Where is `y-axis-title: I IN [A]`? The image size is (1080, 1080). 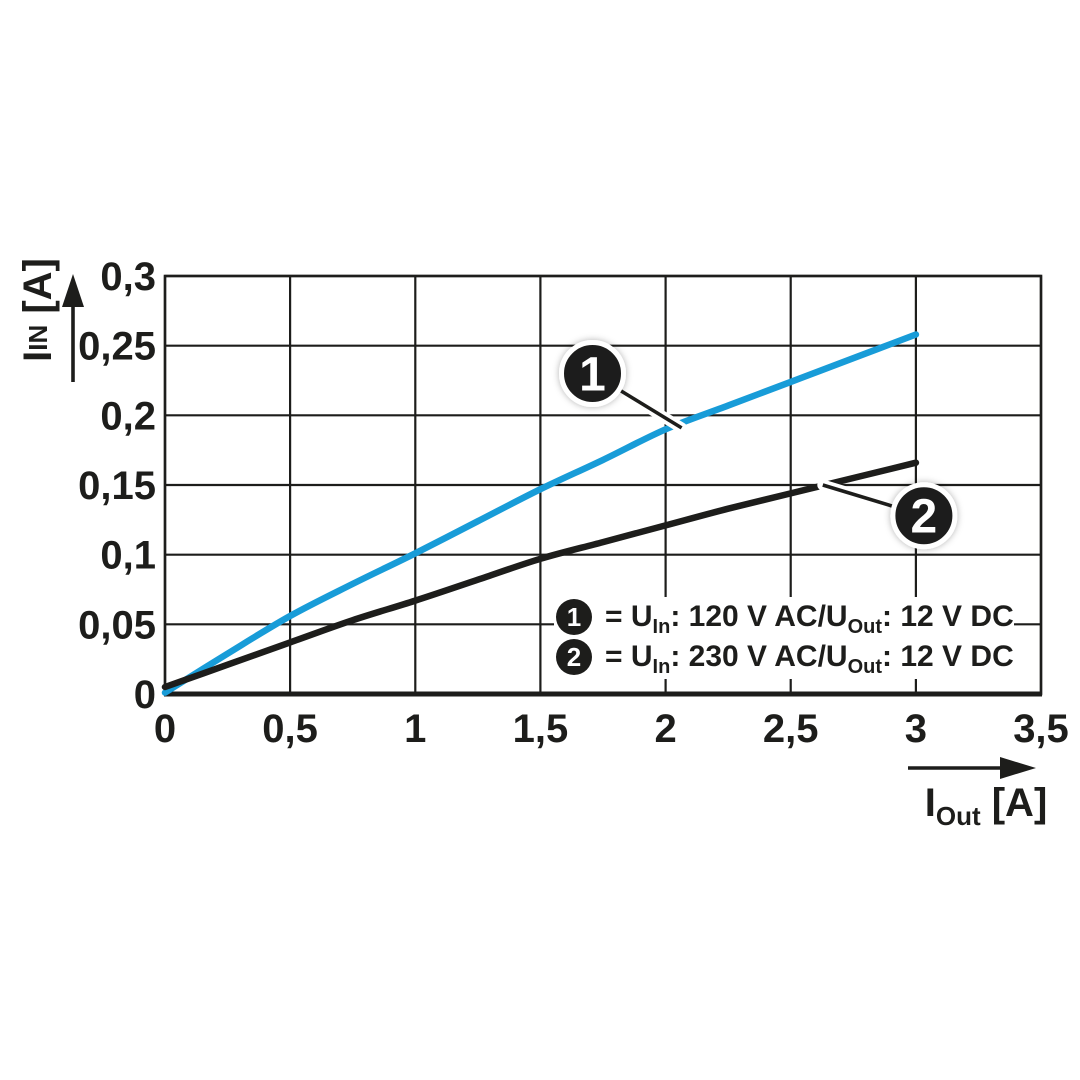 y-axis-title: I IN [A] is located at coordinates (38, 310).